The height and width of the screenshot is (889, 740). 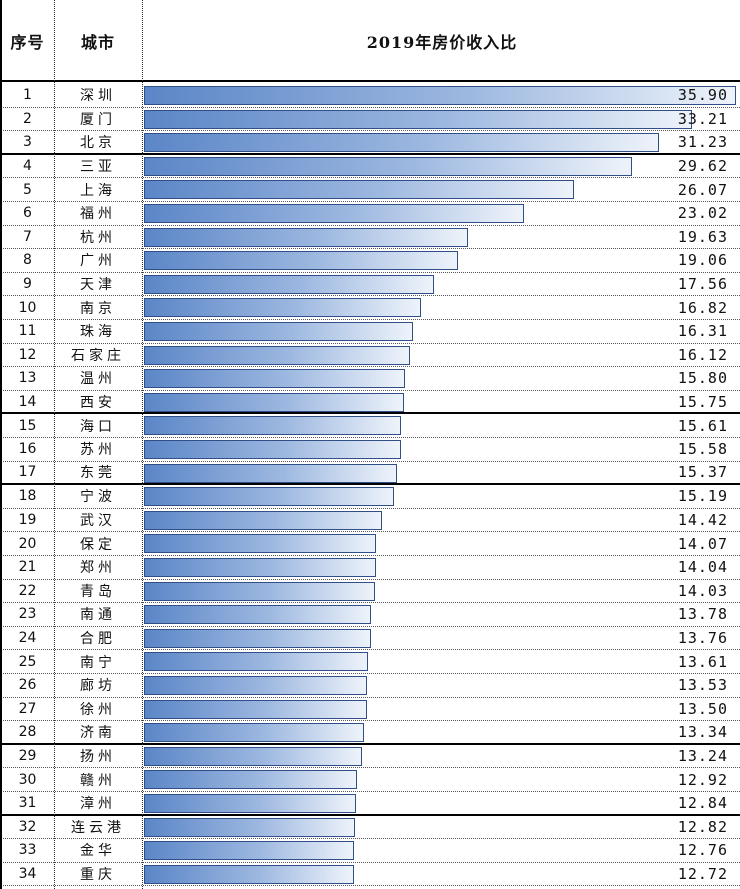 What do you see at coordinates (370, 804) in the screenshot?
I see `table-row: 31 漳州 12.84` at bounding box center [370, 804].